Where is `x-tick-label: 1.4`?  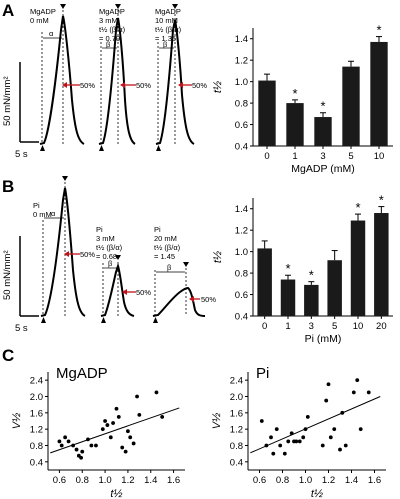
x-tick-label: 1.4 is located at coordinates (150, 480).